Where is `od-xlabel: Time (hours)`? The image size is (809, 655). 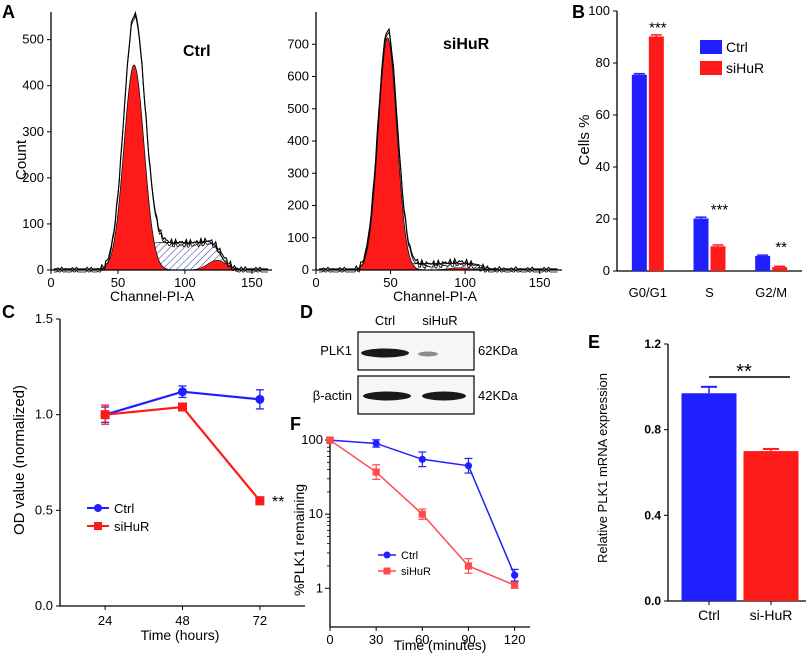 od-xlabel: Time (hours) is located at coordinates (180, 635).